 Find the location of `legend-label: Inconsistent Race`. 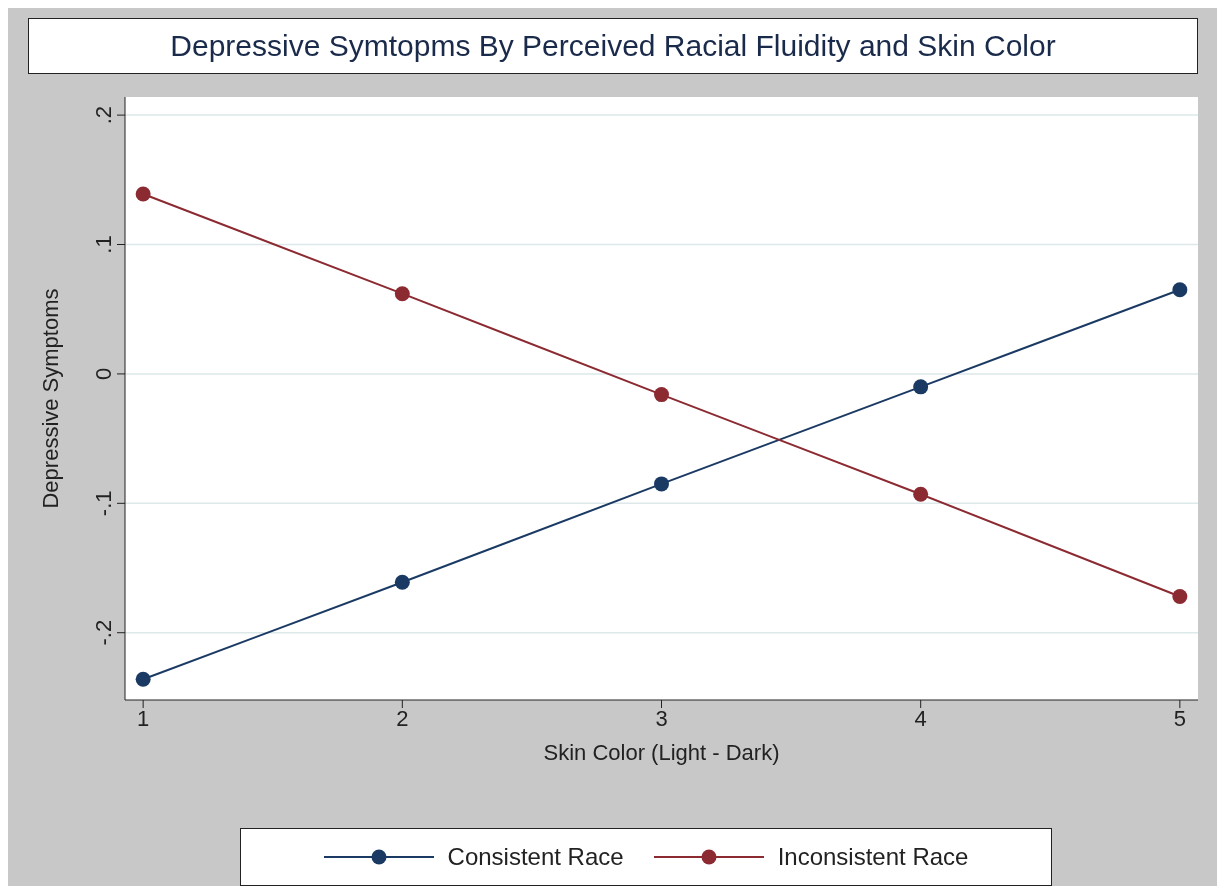

legend-label: Inconsistent Race is located at coordinates (873, 857).